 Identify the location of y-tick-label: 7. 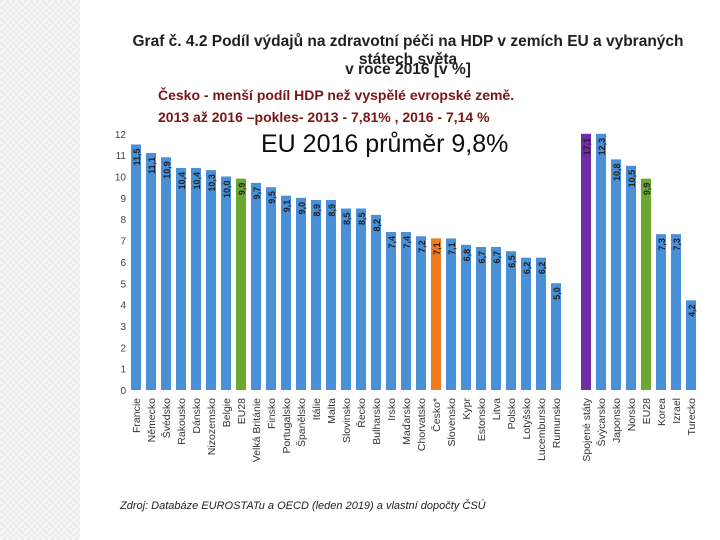
(123, 242).